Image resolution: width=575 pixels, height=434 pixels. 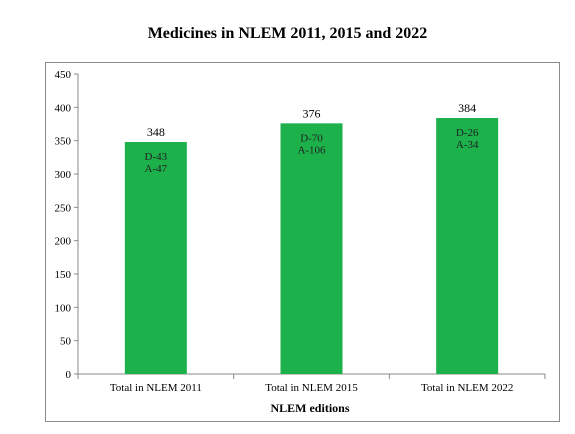 I want to click on y-tick-label: 400, so click(x=63, y=108).